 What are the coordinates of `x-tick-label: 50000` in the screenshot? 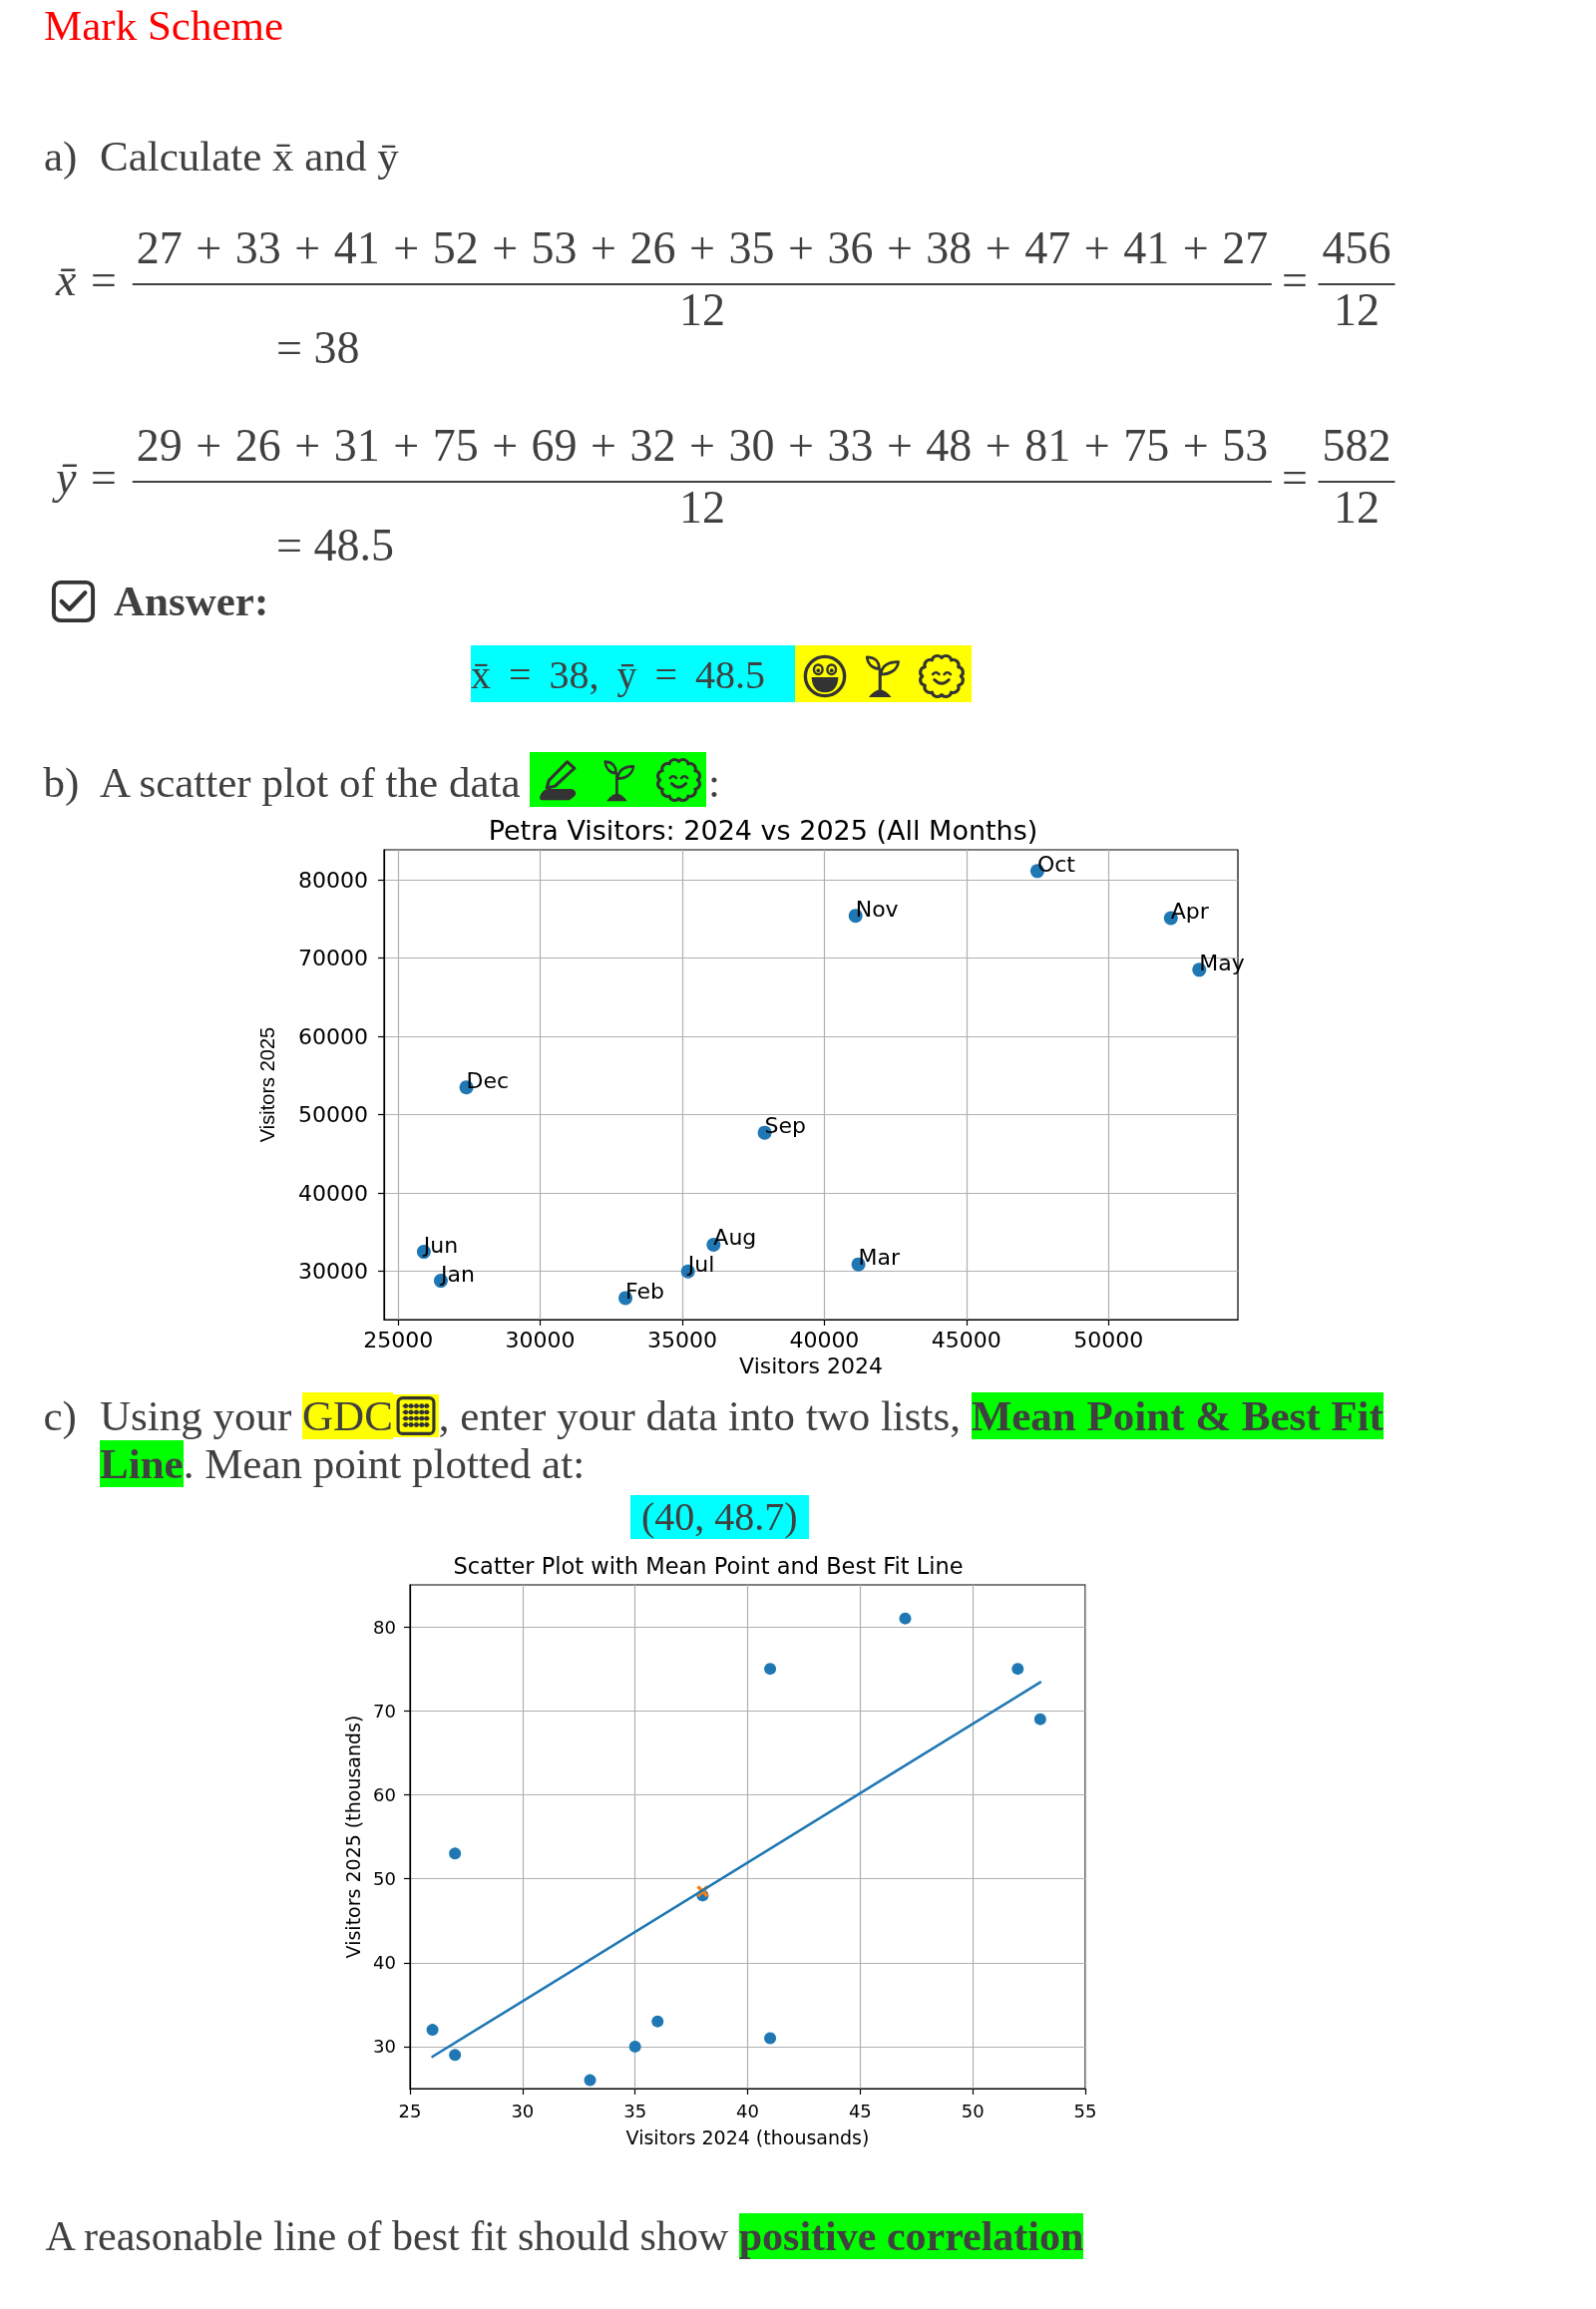 It's located at (1108, 1339).